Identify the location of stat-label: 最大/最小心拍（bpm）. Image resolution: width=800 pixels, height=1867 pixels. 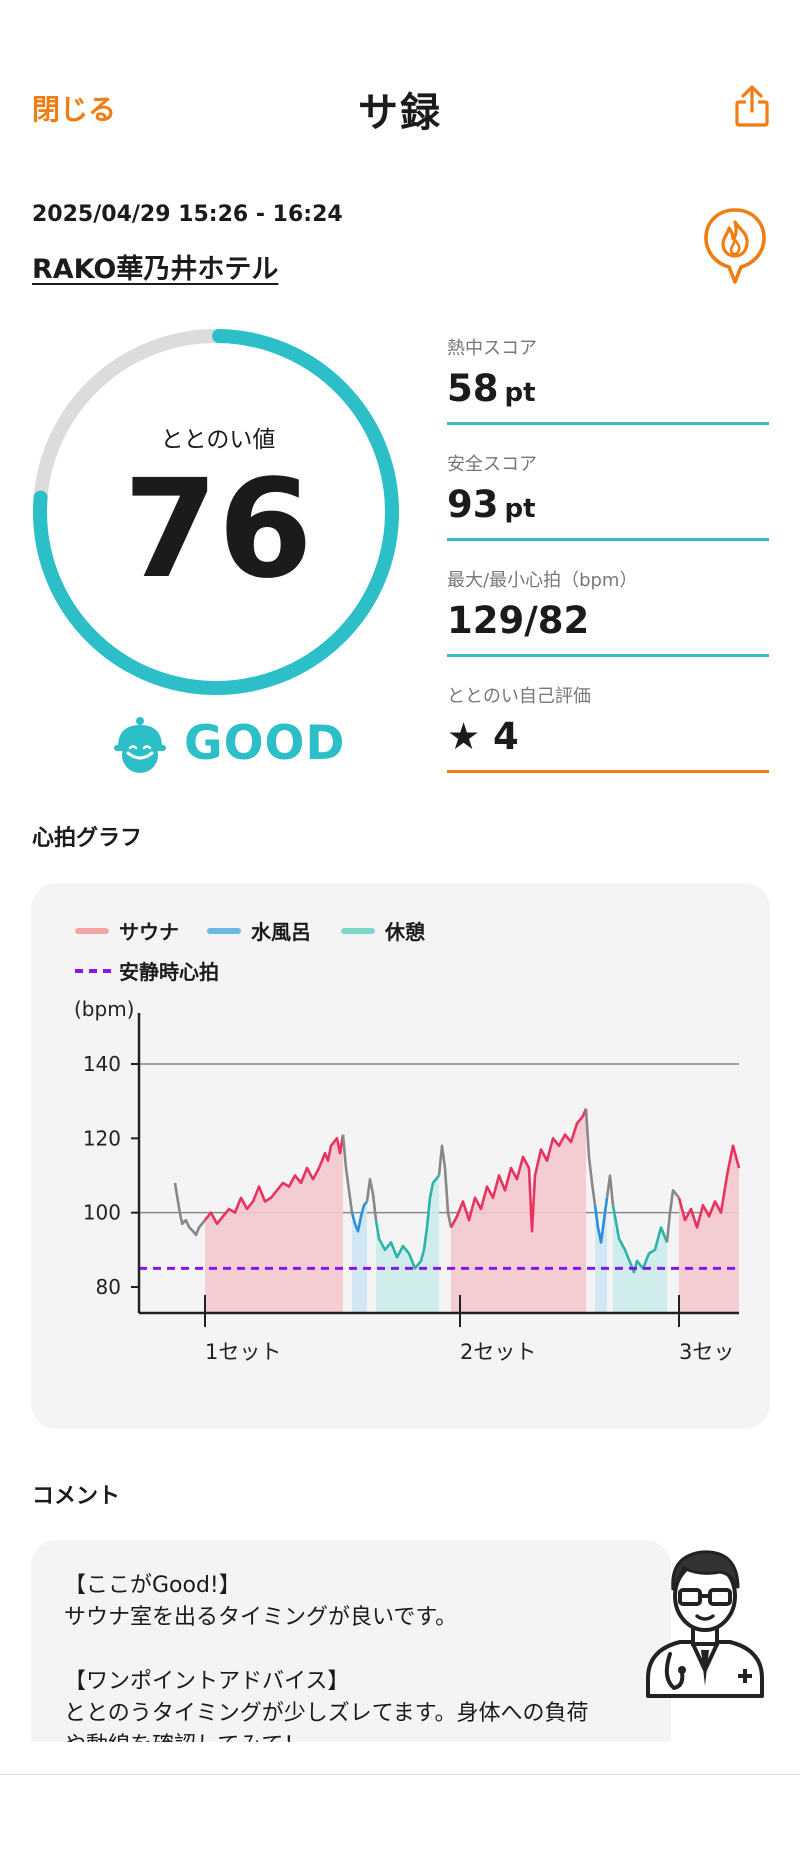
(542, 580).